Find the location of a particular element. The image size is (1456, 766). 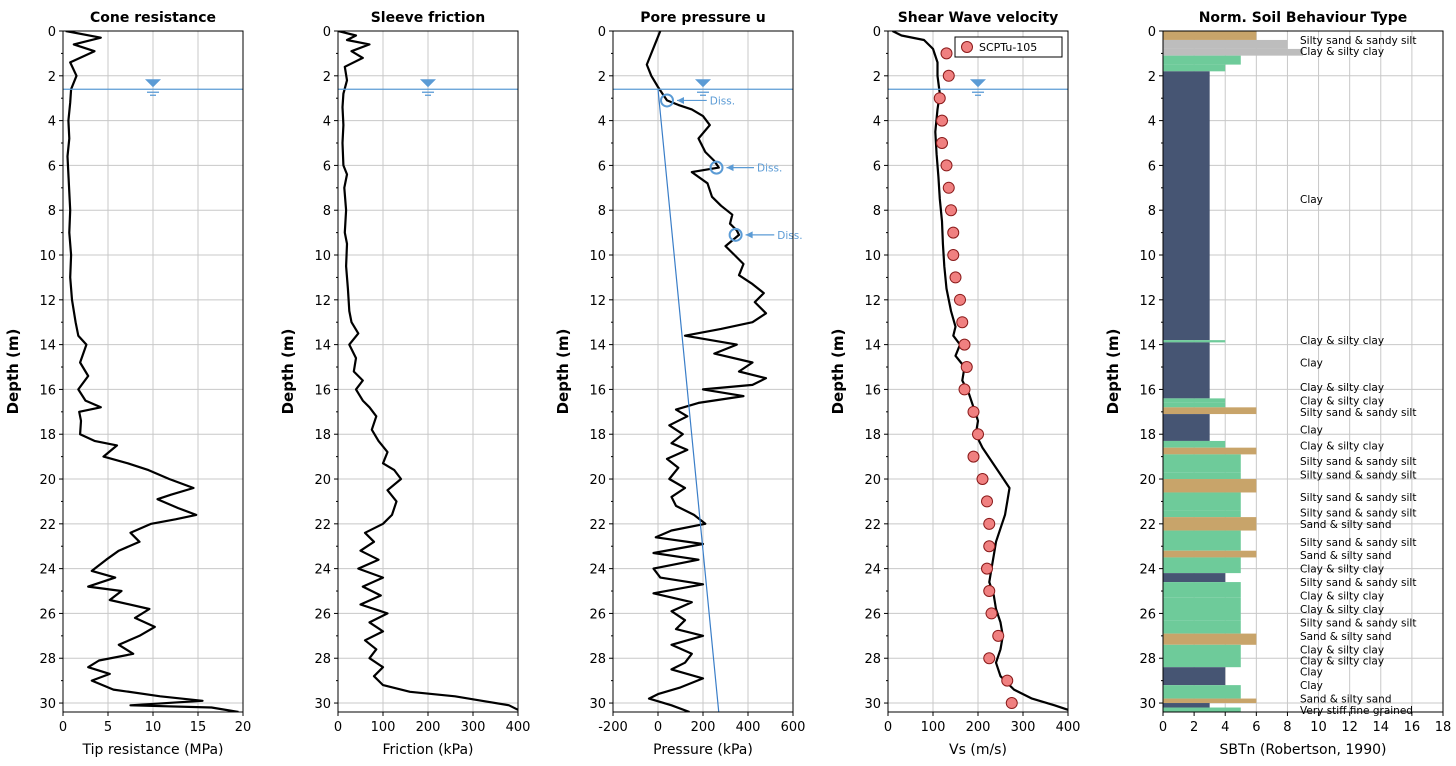

x-tick-label: 4 is located at coordinates (1225, 727).